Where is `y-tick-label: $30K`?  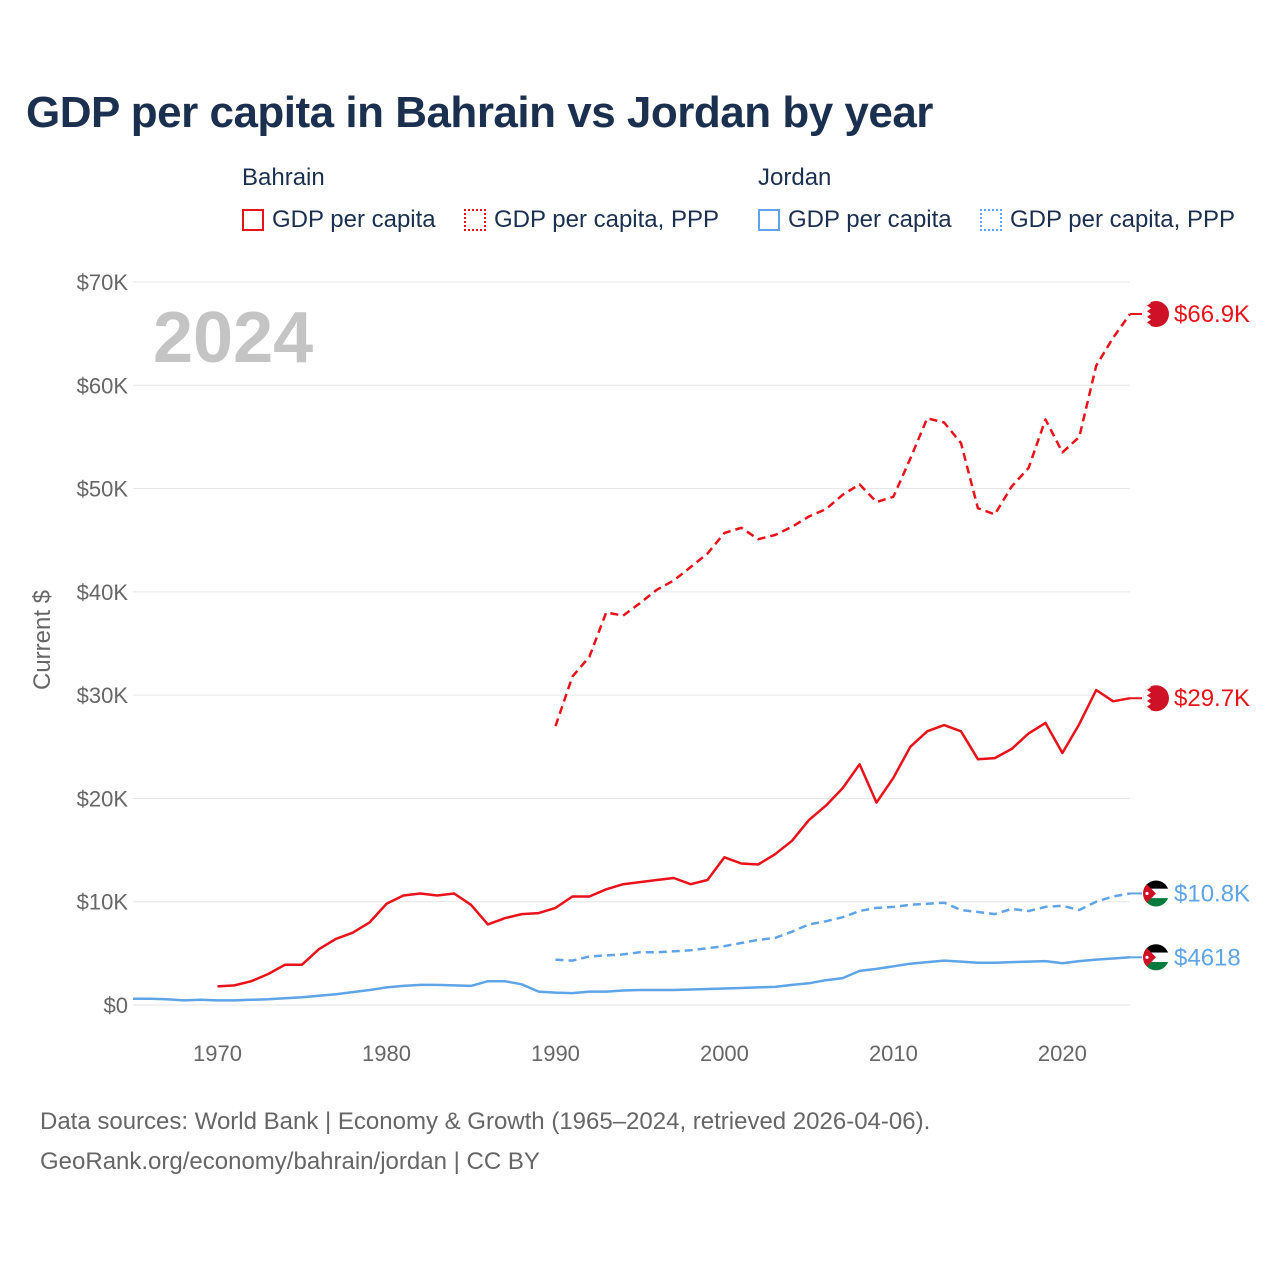 y-tick-label: $30K is located at coordinates (103, 695).